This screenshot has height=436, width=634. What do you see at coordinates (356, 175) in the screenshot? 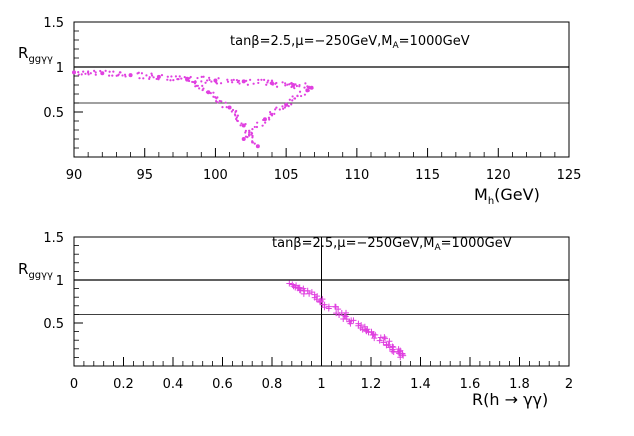
I see `x-tick-label: 110` at bounding box center [356, 175].